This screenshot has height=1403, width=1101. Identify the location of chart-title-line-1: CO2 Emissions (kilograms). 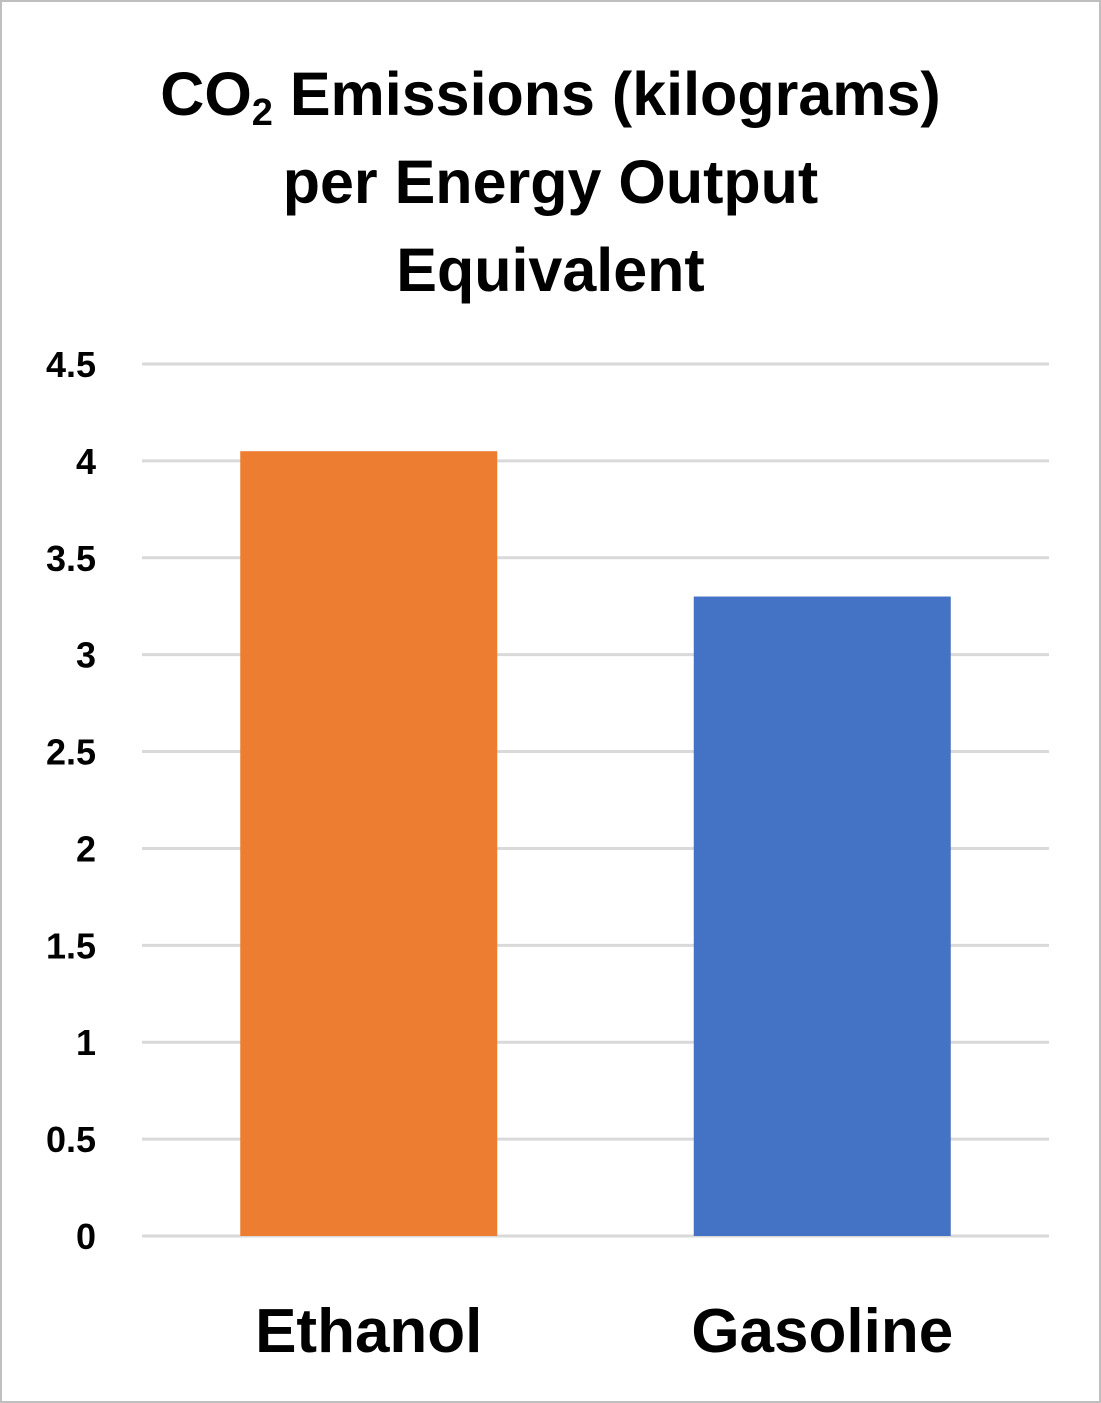
(550, 97).